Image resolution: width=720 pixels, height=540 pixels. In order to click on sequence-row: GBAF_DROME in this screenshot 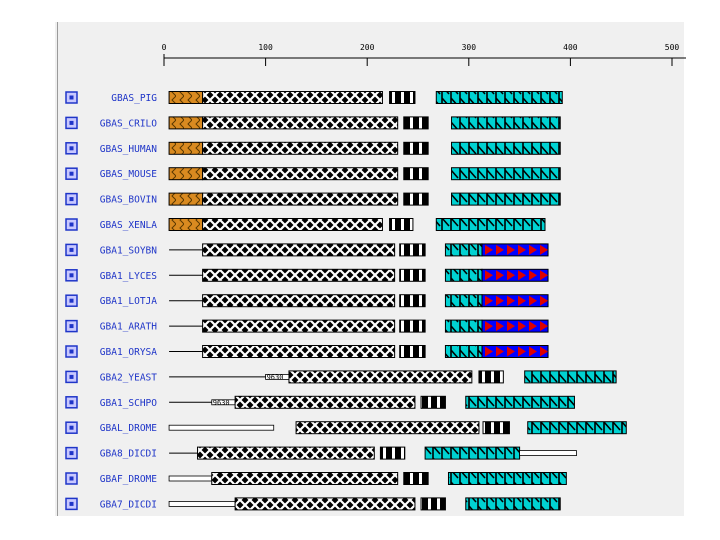, I will do `click(316, 478)`.